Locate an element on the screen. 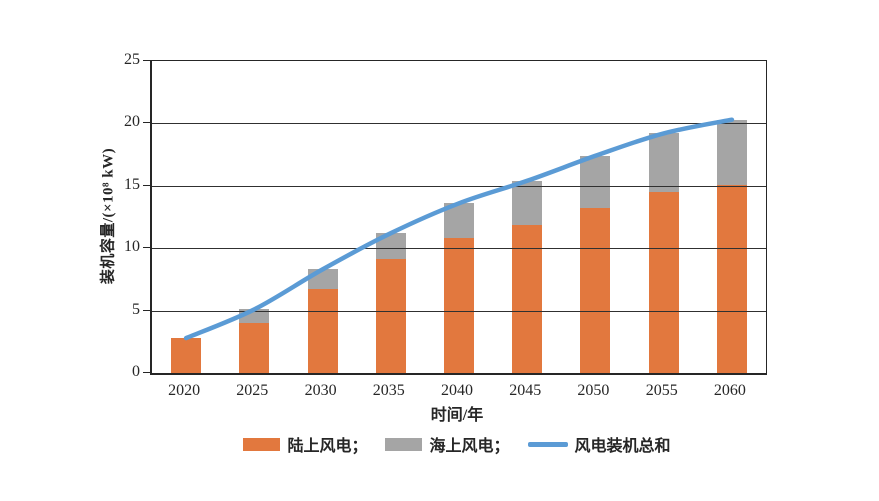  bar-offshore-2030 is located at coordinates (322, 279).